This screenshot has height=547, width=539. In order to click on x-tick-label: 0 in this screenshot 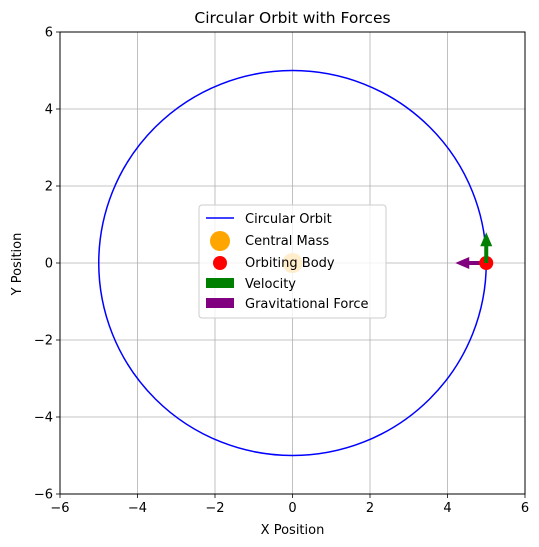, I will do `click(292, 508)`.